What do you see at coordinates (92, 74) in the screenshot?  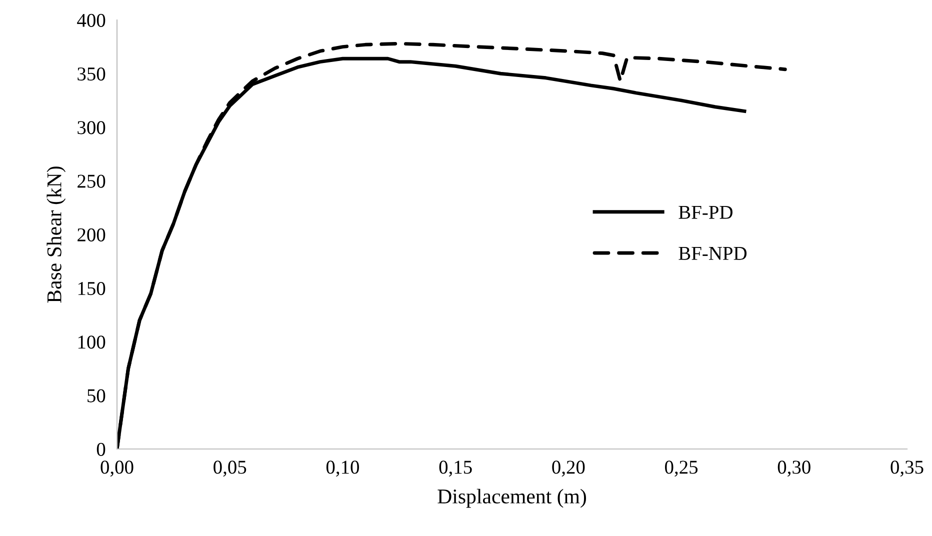 I see `y-tick-label: 350` at bounding box center [92, 74].